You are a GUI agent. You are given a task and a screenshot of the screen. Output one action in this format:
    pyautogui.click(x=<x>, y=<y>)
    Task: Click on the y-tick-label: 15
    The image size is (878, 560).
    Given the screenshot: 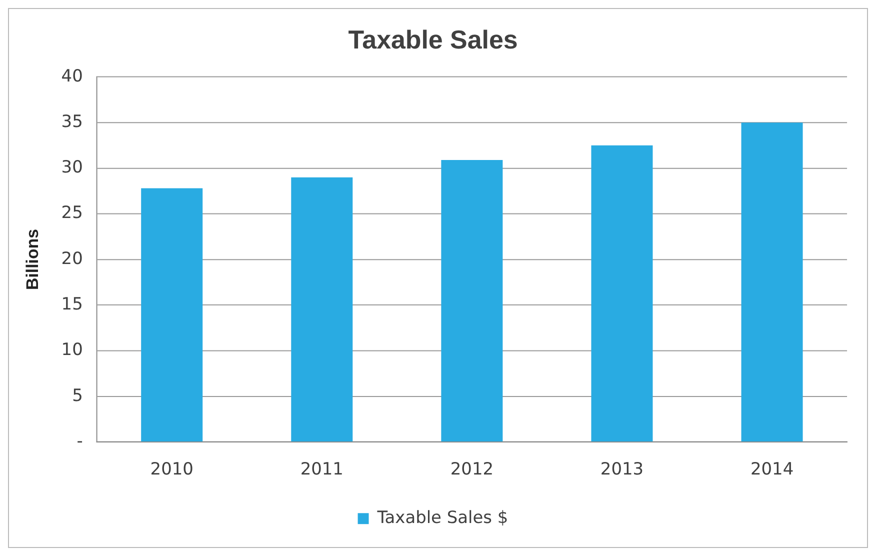 What is the action you would take?
    pyautogui.click(x=72, y=304)
    